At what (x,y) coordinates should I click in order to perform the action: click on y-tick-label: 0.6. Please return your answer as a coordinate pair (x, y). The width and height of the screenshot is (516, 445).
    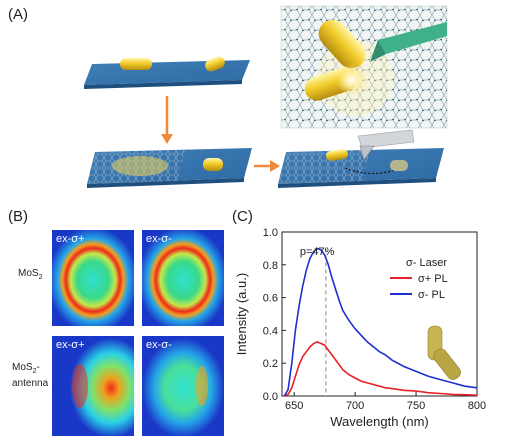
    Looking at the image, I should click on (270, 299).